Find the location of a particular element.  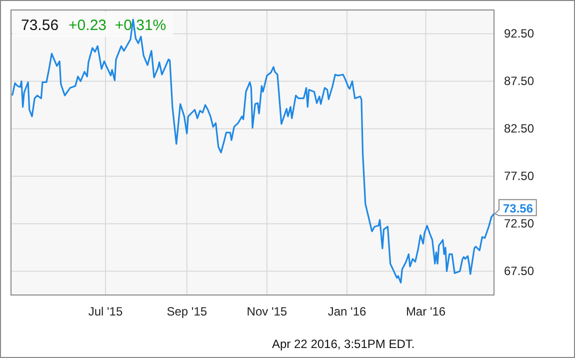

x-tick-label: Jul '15 is located at coordinates (105, 311).